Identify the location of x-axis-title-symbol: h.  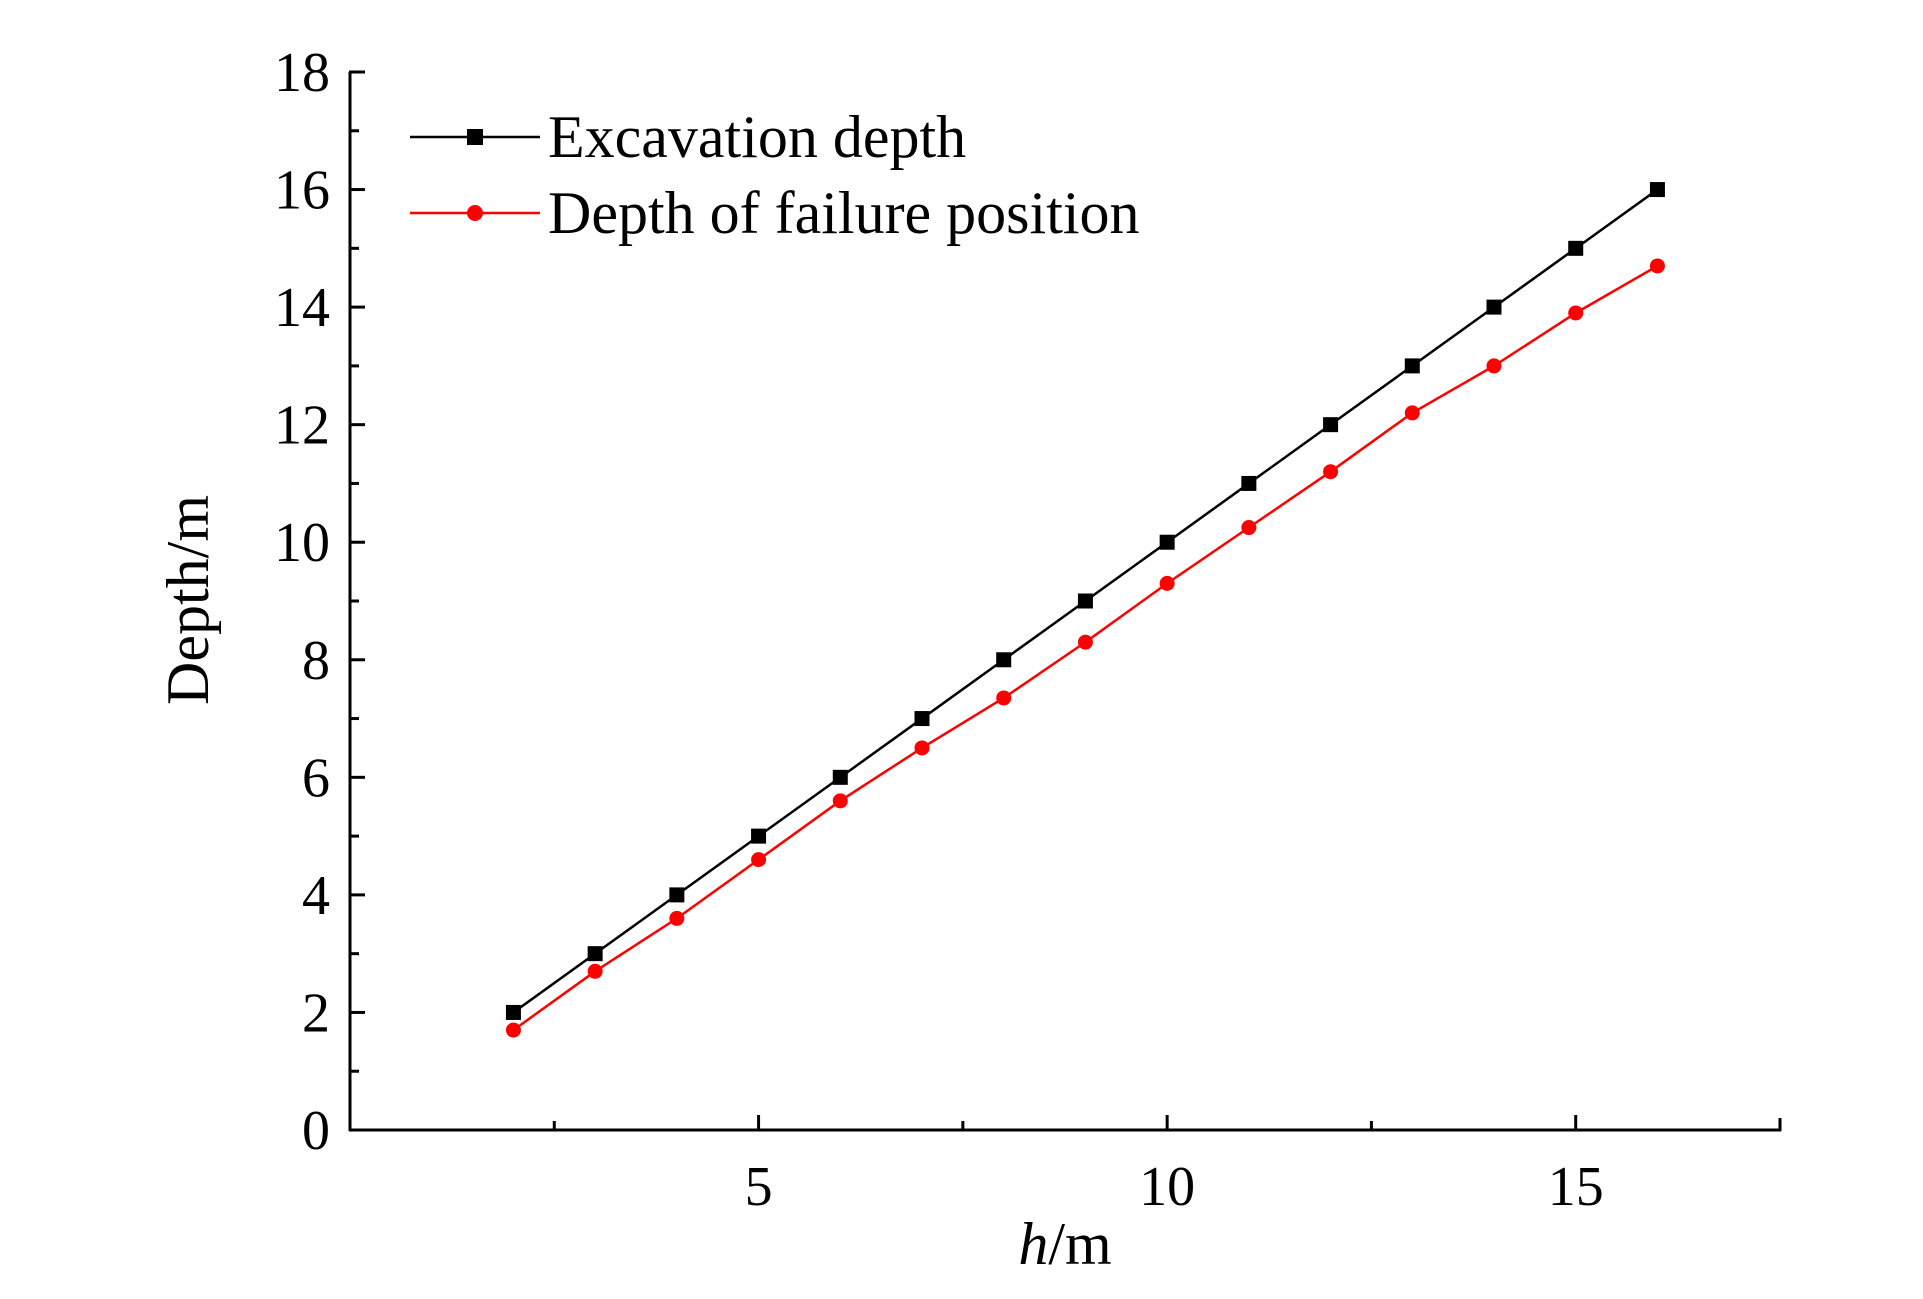
(1033, 1244).